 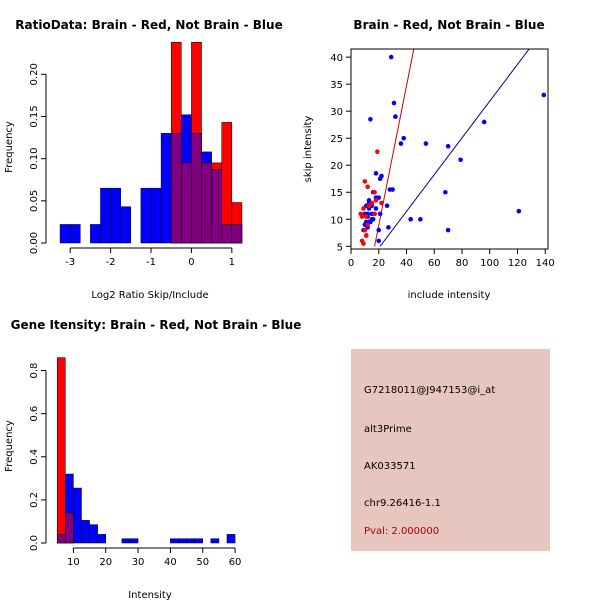 I want to click on scatter-x-tick-label: 40, so click(x=406, y=263).